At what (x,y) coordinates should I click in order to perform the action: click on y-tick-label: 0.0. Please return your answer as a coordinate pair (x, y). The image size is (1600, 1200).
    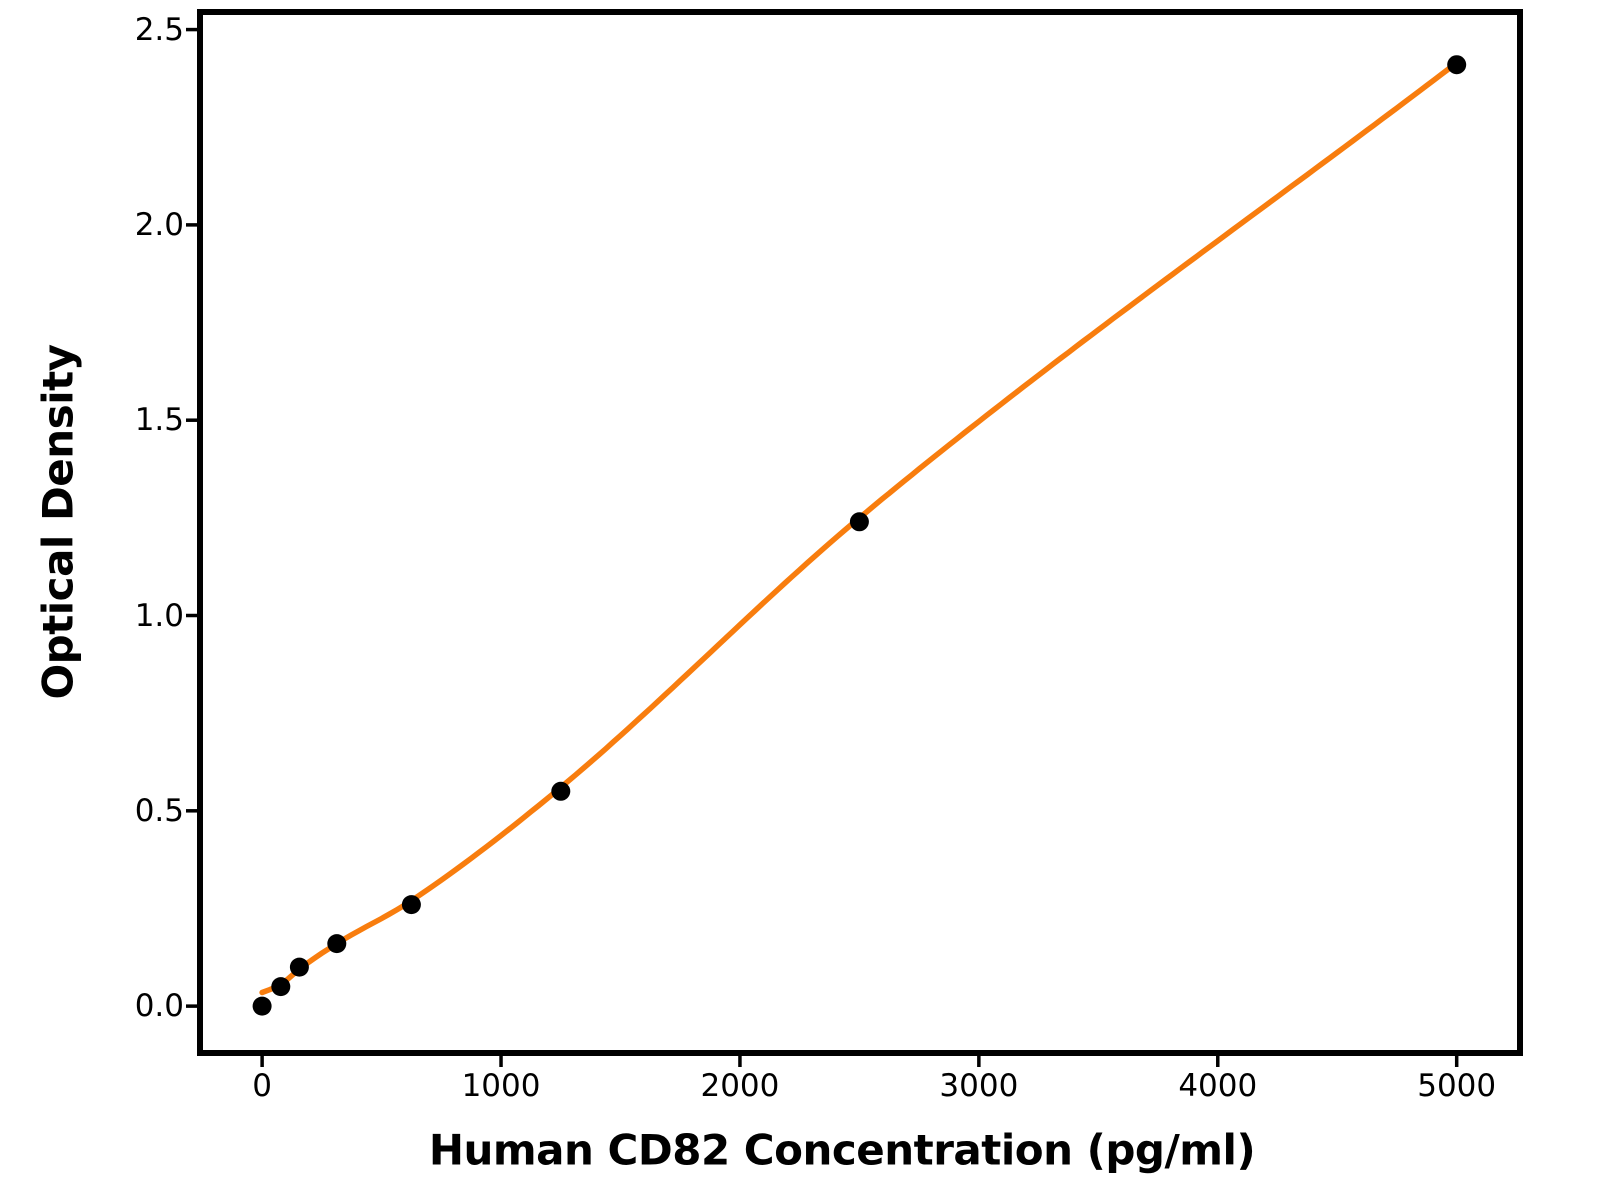
    Looking at the image, I should click on (159, 1006).